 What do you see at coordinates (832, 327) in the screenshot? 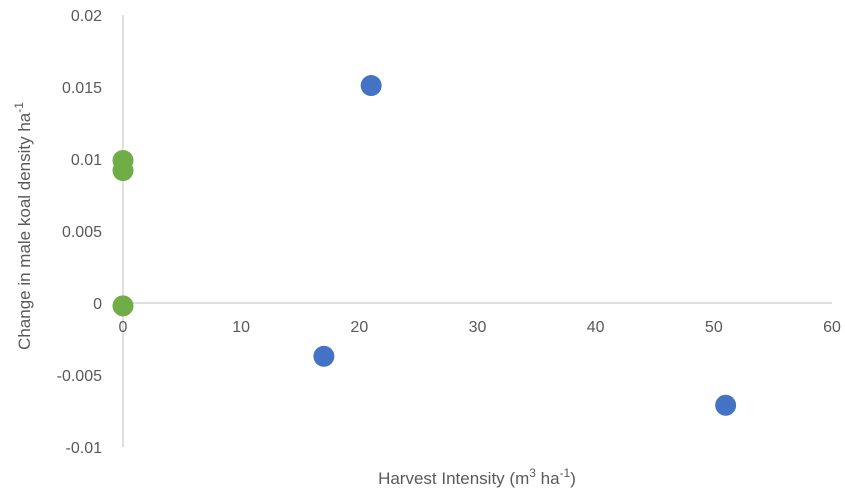
I see `x-tick-label: 60` at bounding box center [832, 327].